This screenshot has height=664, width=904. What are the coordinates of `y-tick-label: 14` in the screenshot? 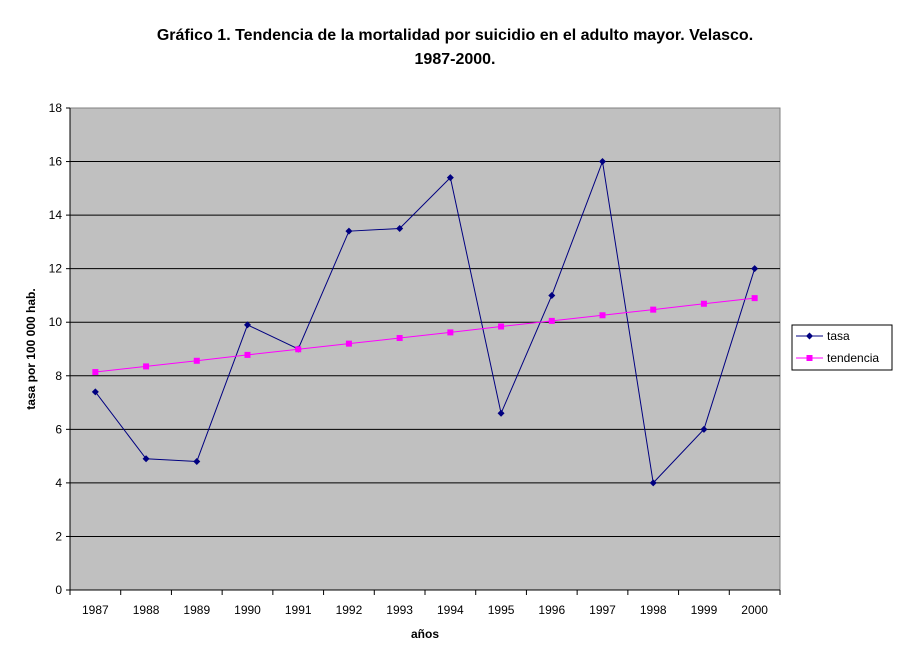 It's located at (56, 215).